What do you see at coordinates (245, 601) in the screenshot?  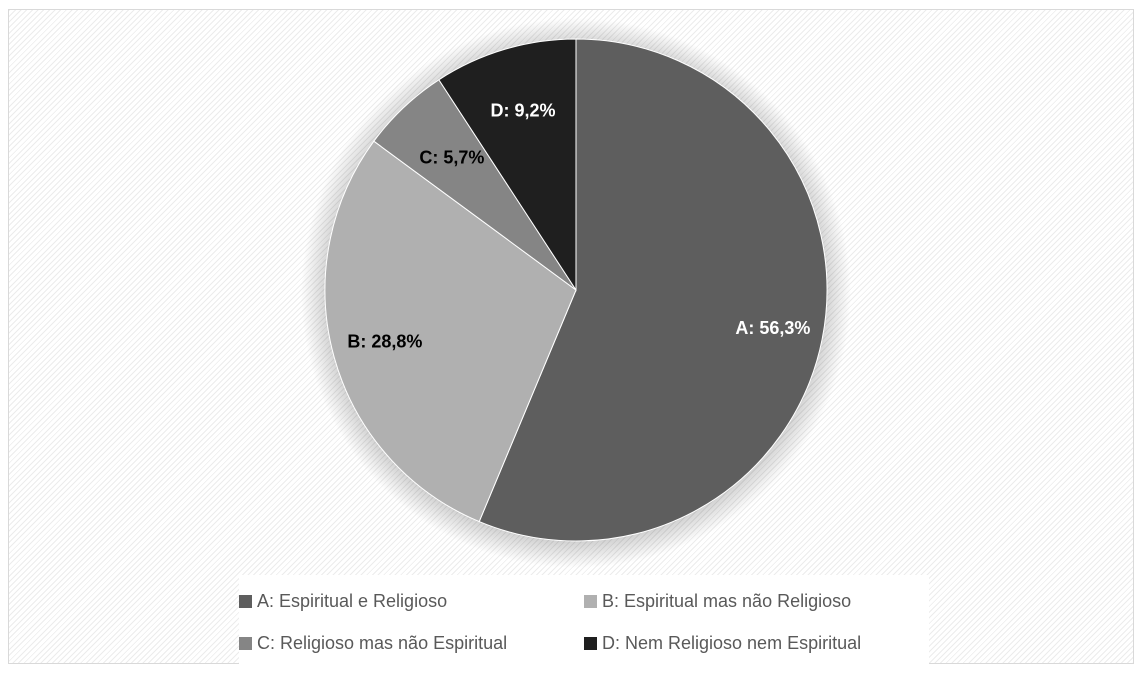 I see `legend-swatch-a` at bounding box center [245, 601].